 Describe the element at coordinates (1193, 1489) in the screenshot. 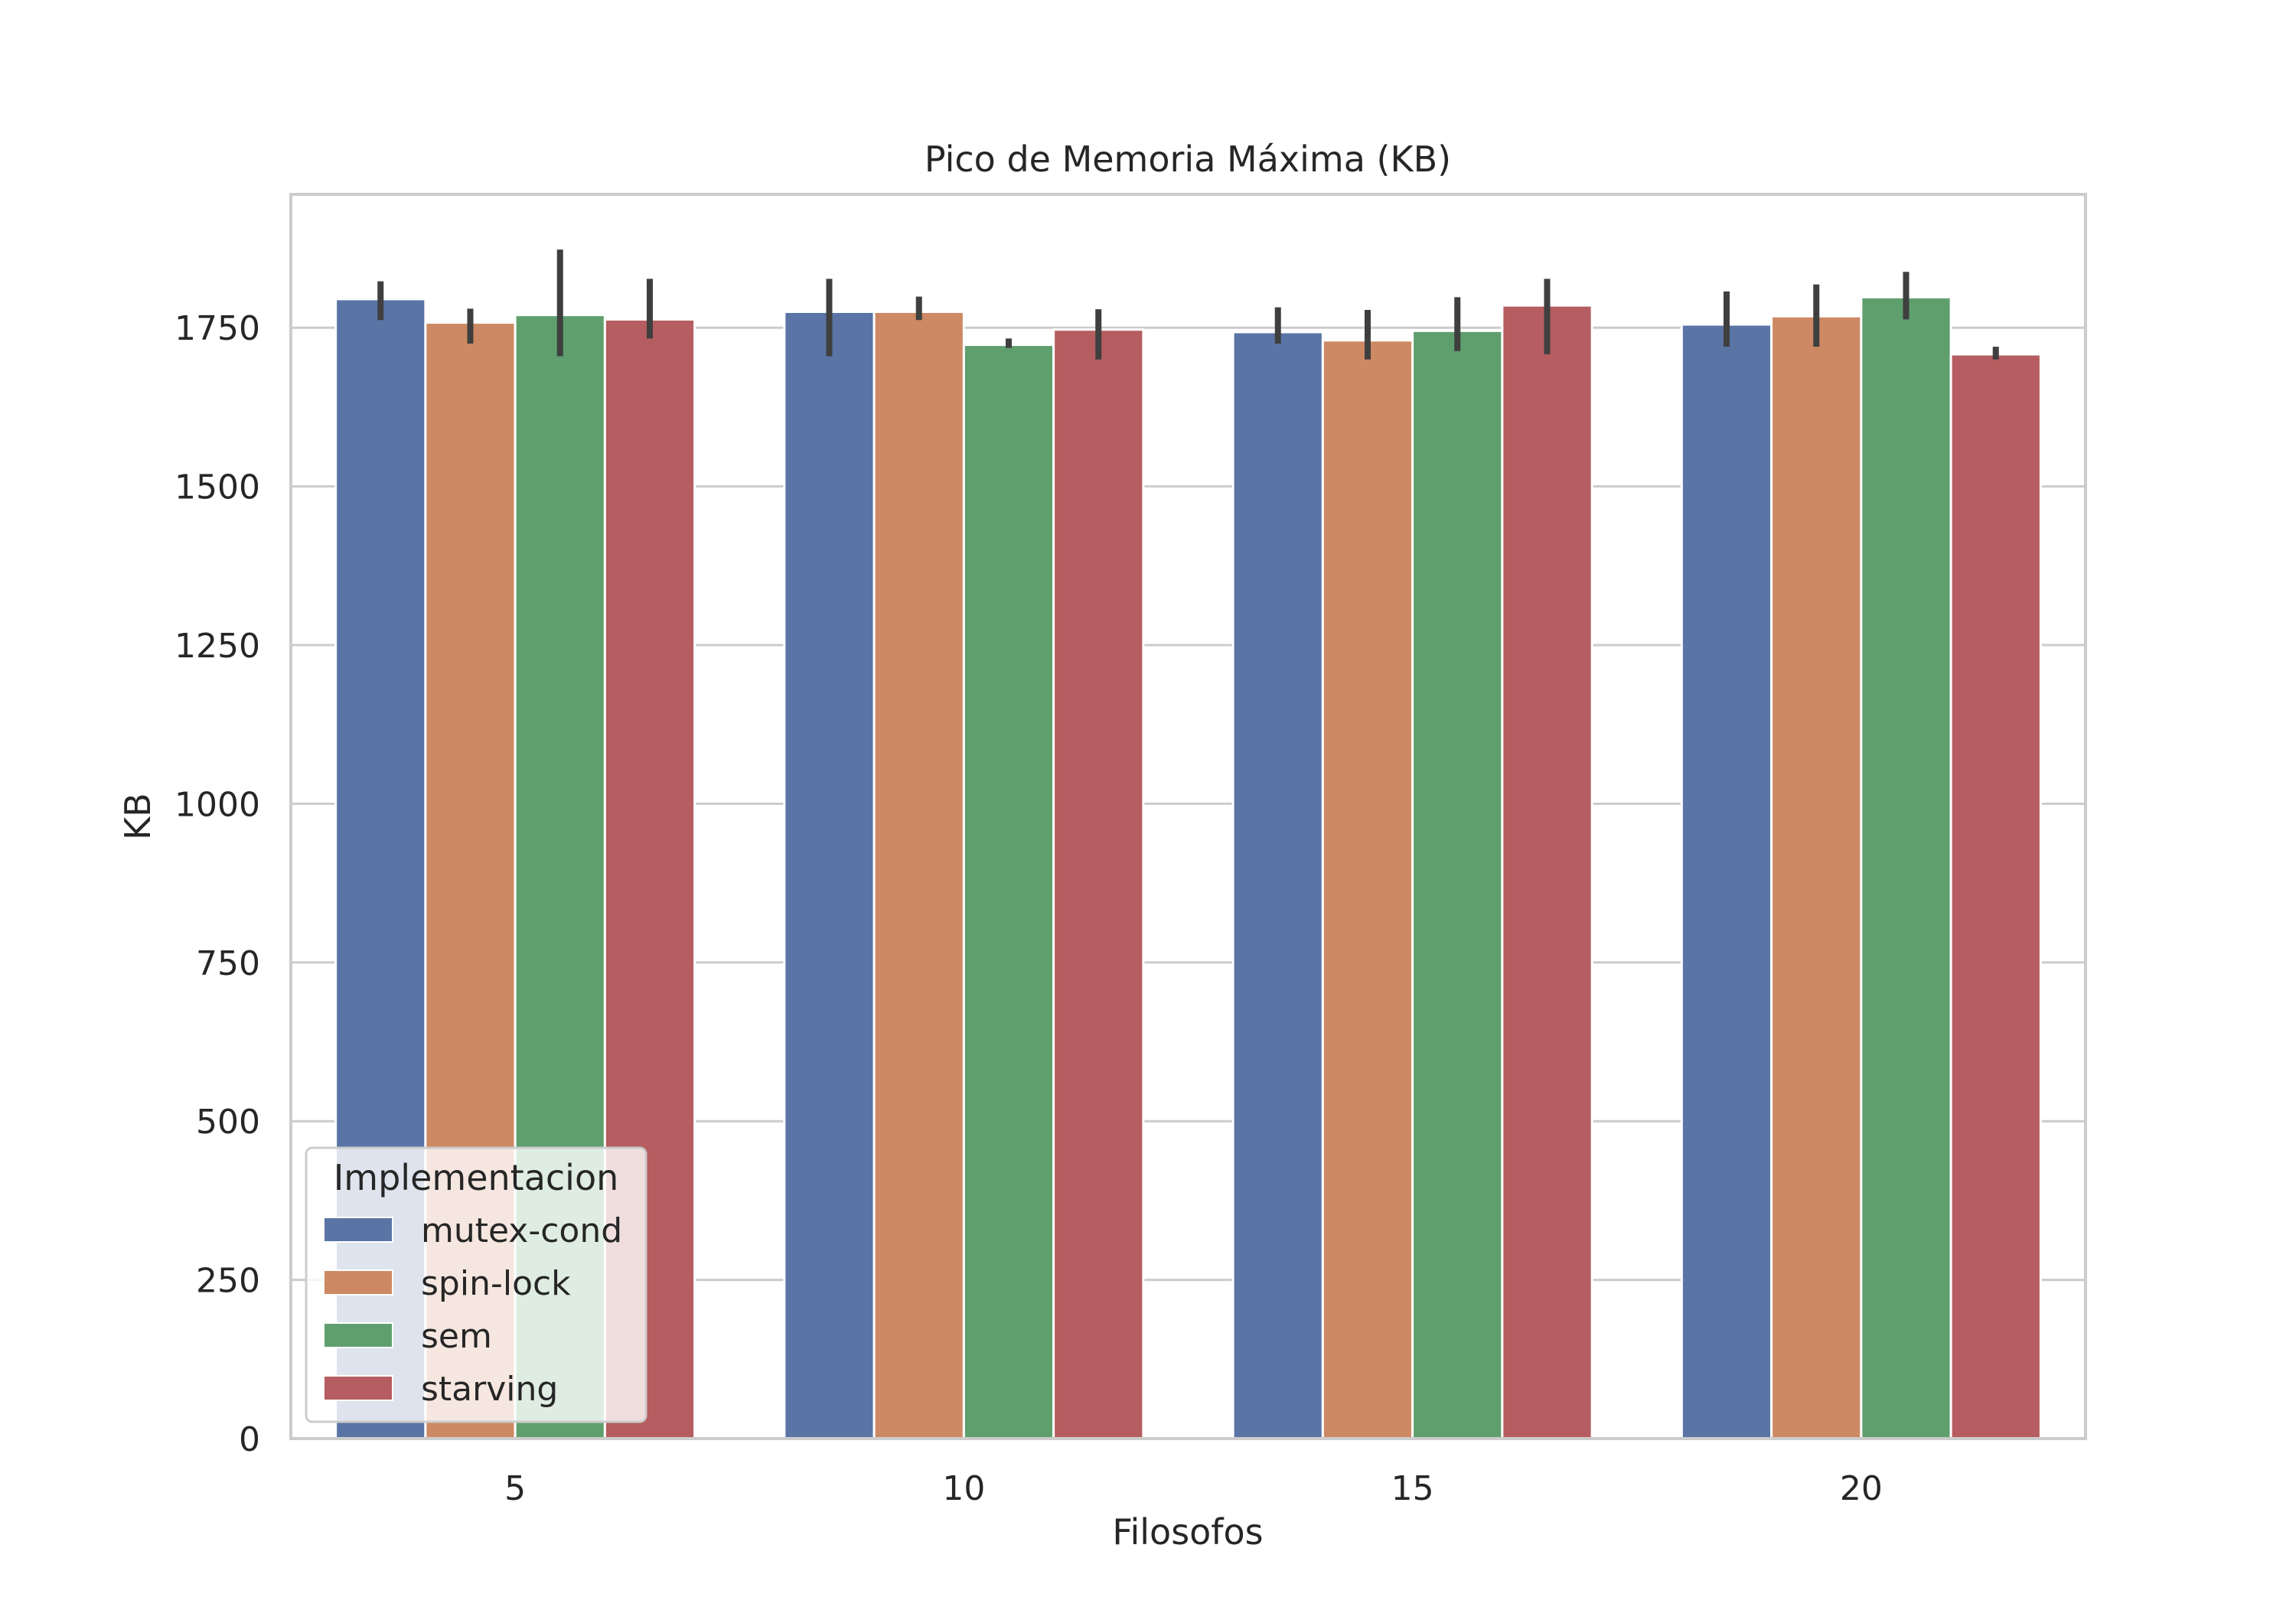

I see `x-tick-labels: 5 10 15 20` at that location.